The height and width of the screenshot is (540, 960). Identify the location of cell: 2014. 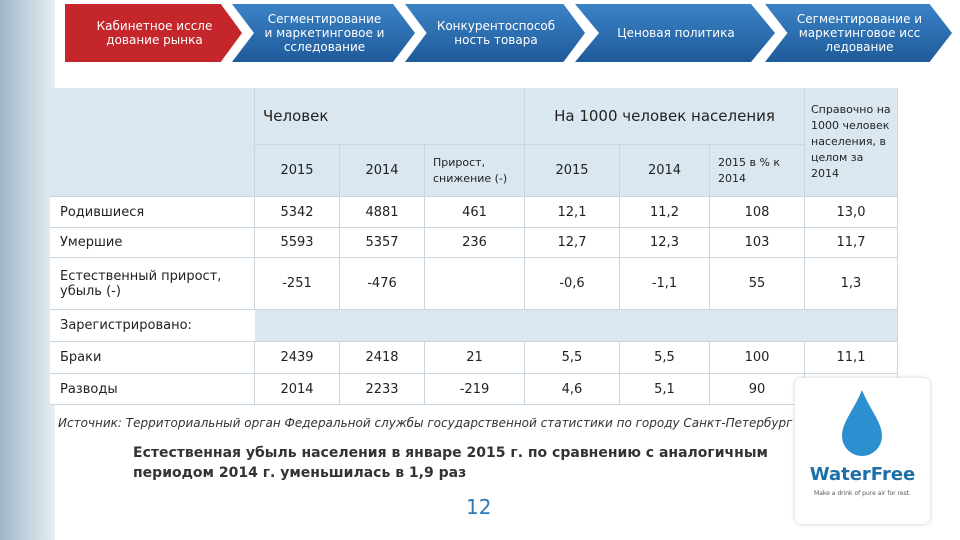
(297, 389).